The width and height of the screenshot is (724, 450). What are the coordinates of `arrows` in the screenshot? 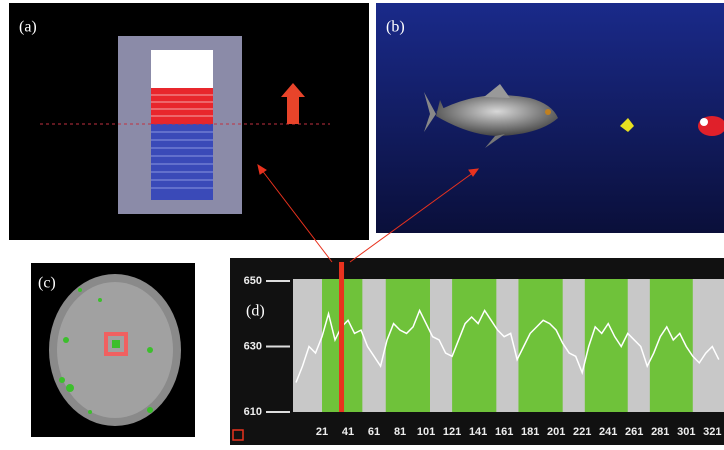 It's located at (368, 213).